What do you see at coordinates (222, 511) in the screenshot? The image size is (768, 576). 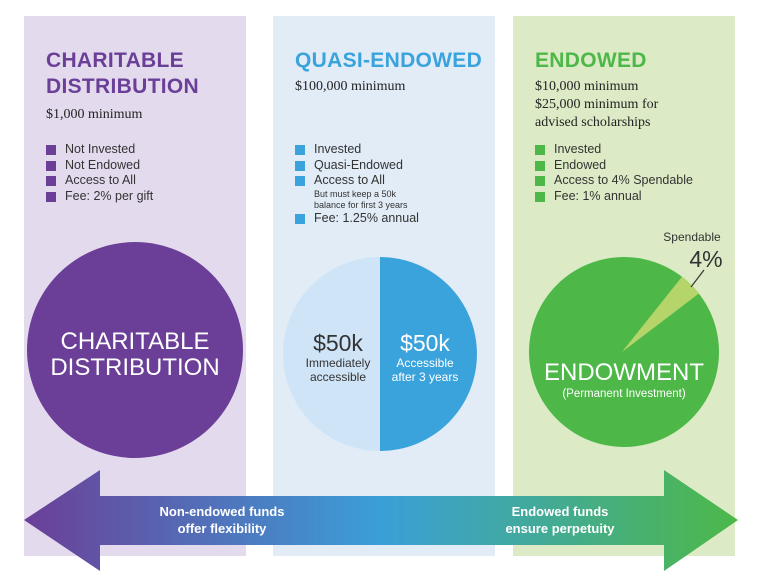 I see `arrow-left-line-1: Non-endowed funds` at bounding box center [222, 511].